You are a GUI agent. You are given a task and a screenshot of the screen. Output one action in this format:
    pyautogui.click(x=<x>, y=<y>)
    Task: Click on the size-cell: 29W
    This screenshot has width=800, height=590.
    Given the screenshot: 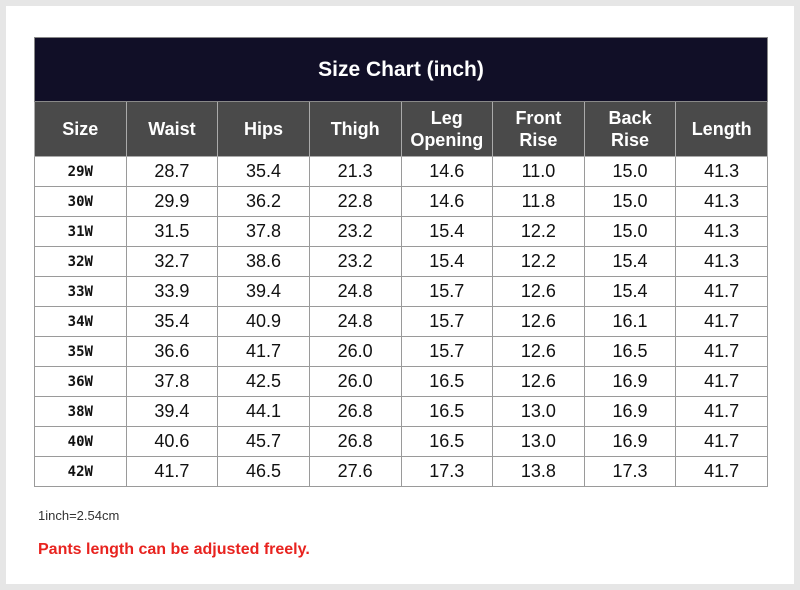 What is the action you would take?
    pyautogui.click(x=80, y=171)
    